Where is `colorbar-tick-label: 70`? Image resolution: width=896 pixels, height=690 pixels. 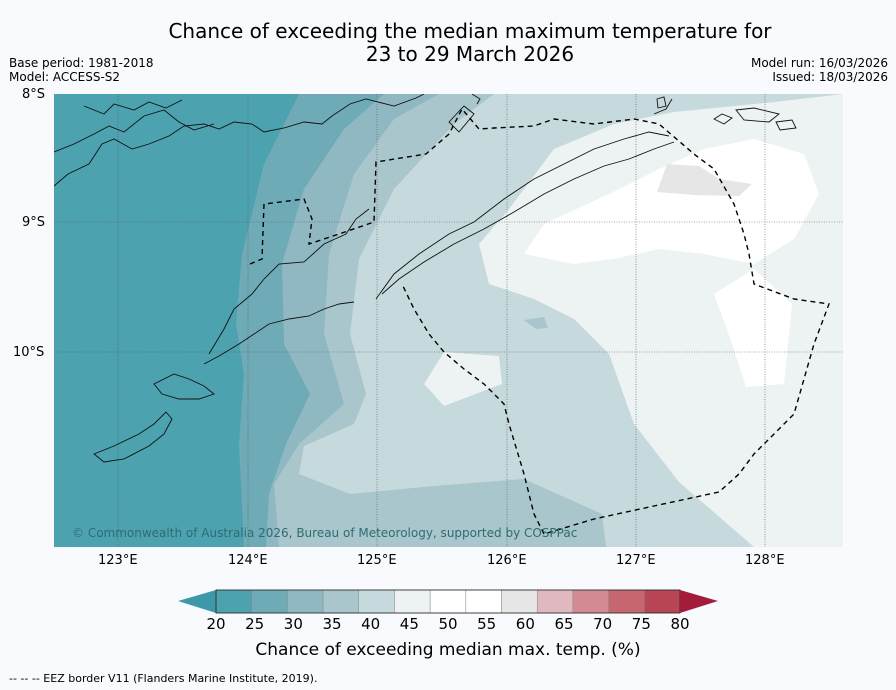
colorbar-tick-label: 70 is located at coordinates (603, 624).